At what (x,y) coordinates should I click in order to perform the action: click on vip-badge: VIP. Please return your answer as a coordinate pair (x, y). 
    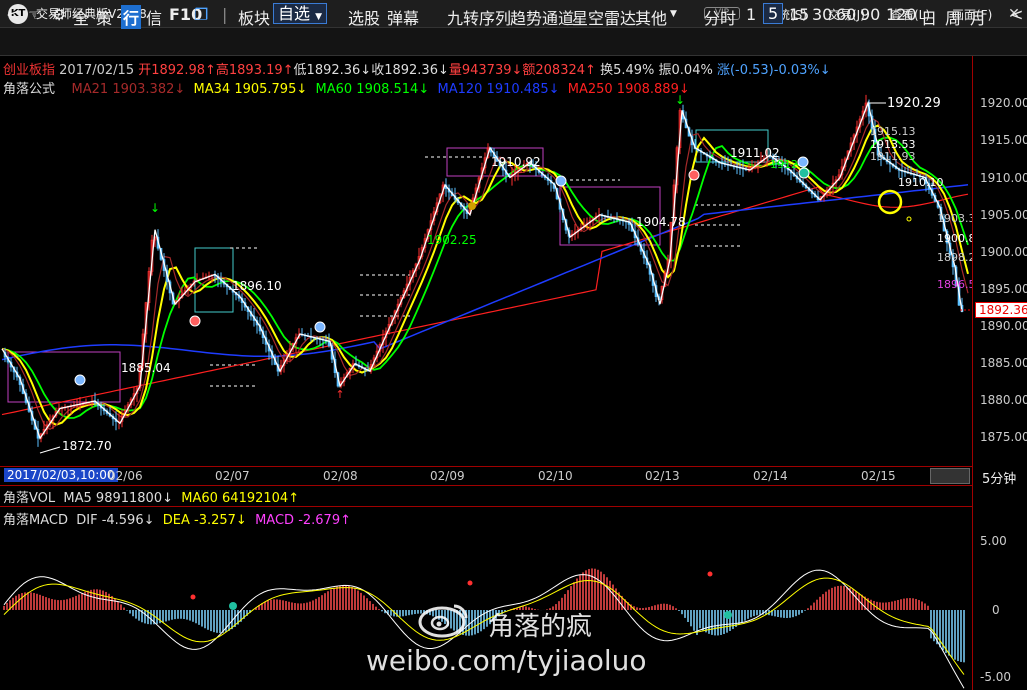
    Looking at the image, I should click on (722, 13).